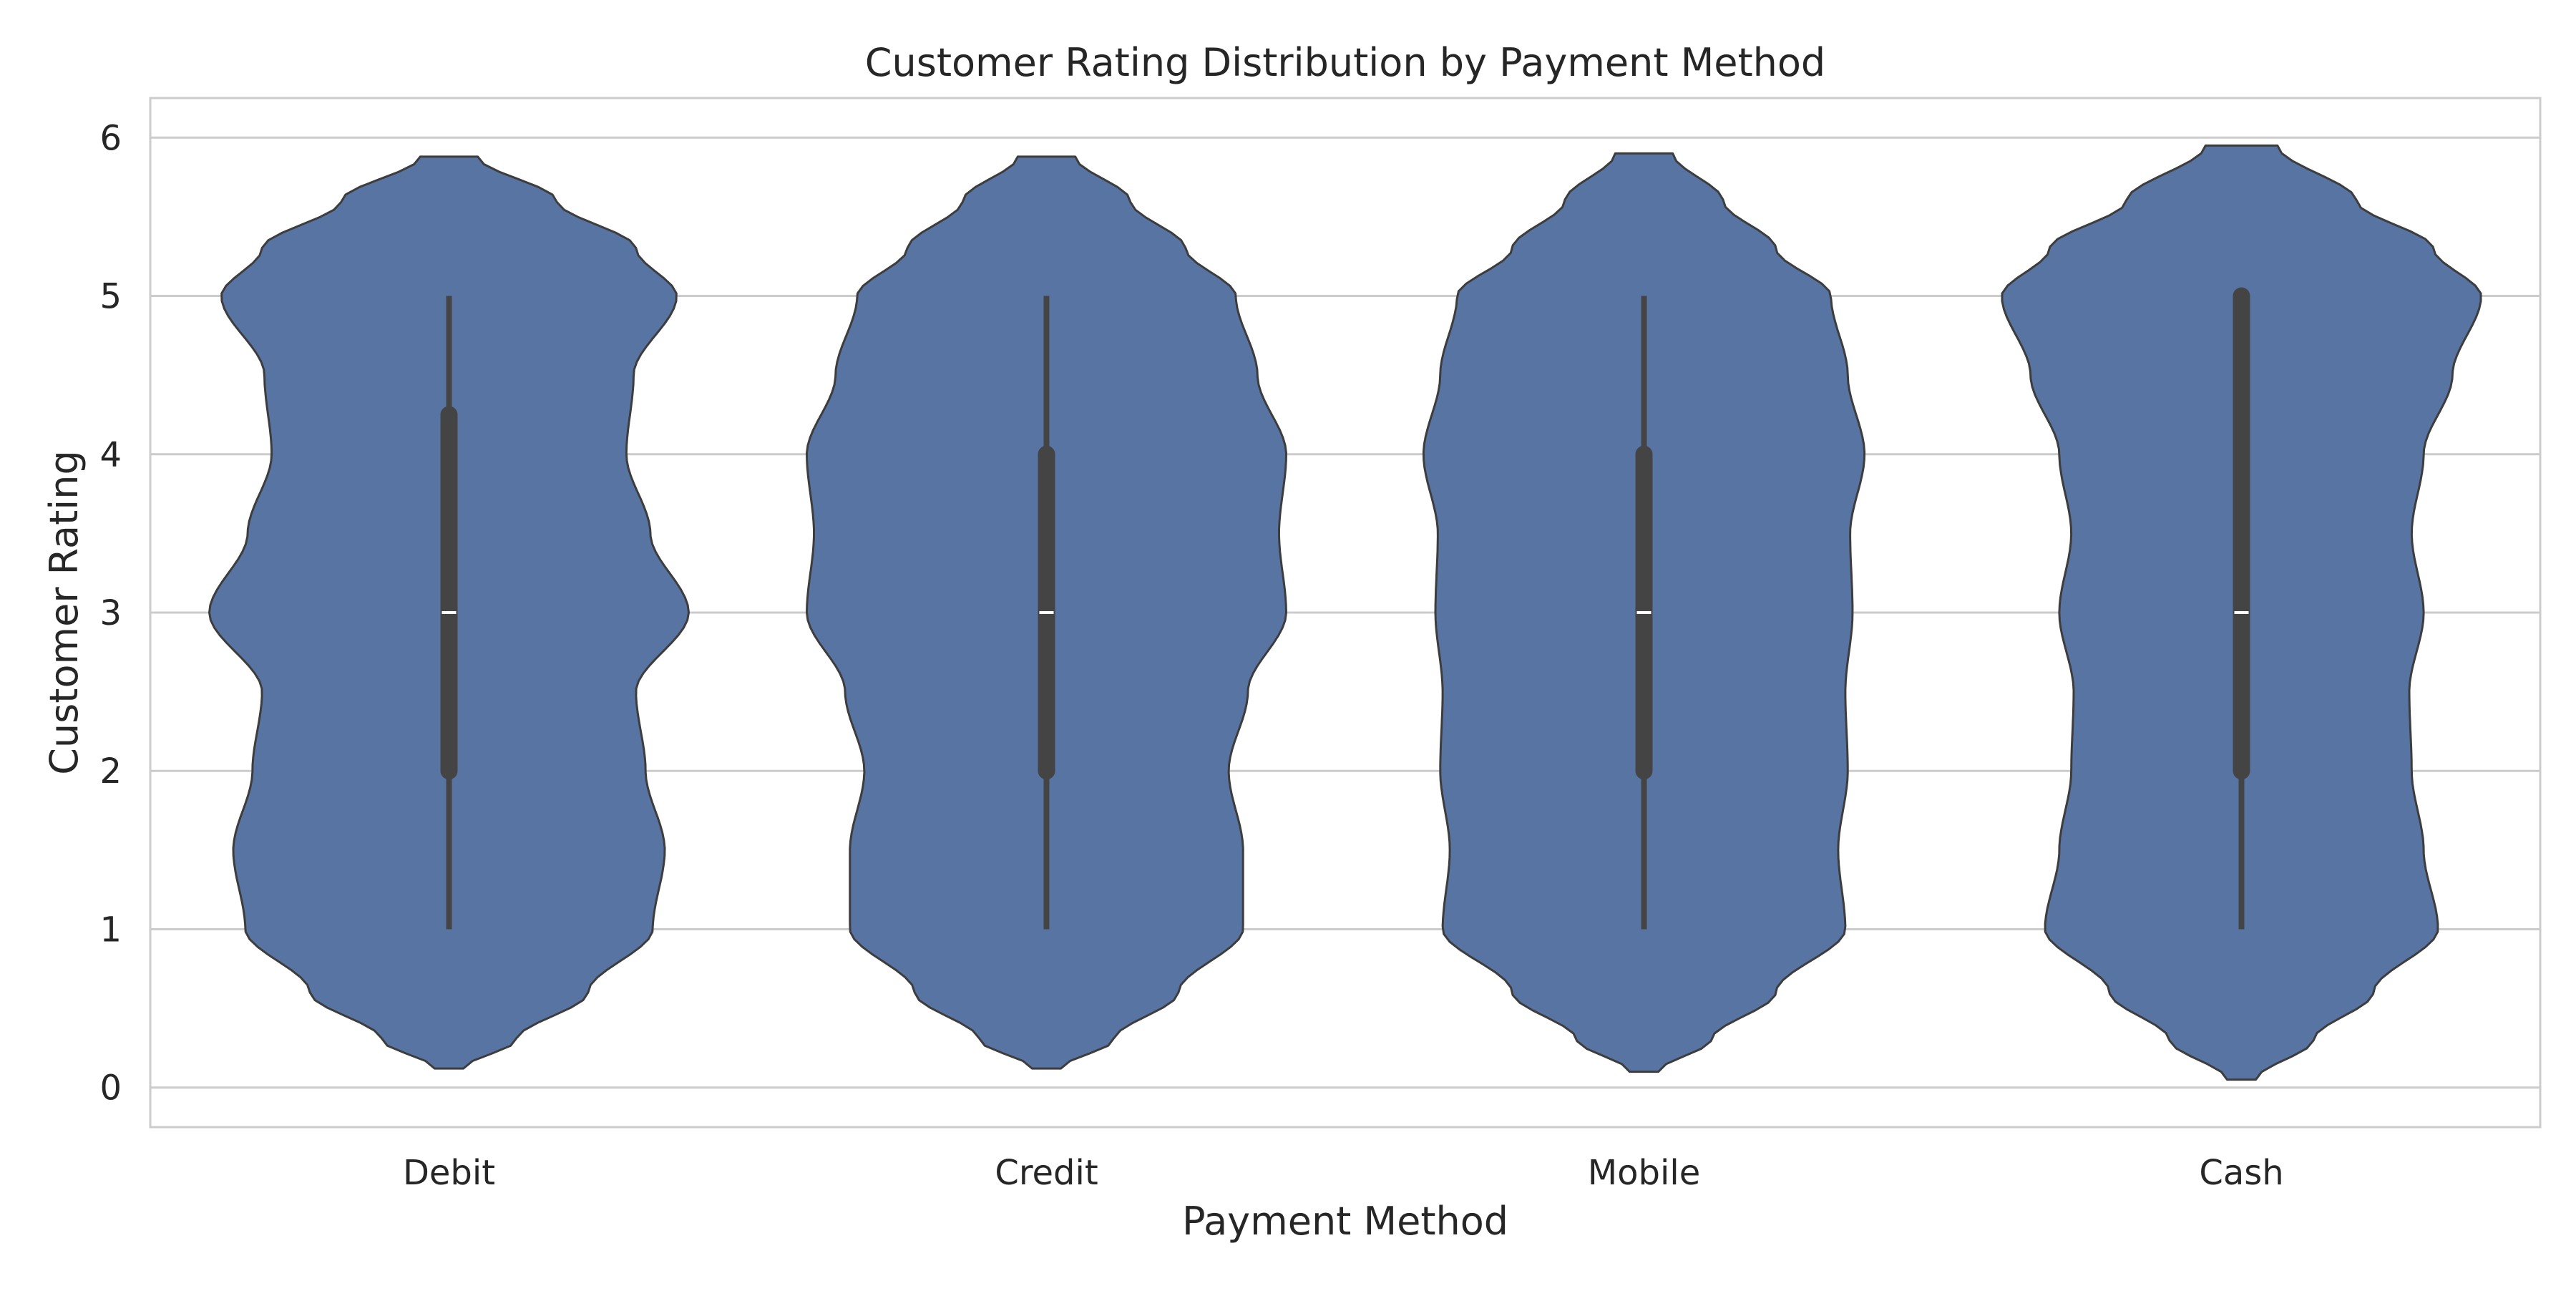 The width and height of the screenshot is (2576, 1291). Describe the element at coordinates (2241, 612) in the screenshot. I see `violin-group-cash` at that location.